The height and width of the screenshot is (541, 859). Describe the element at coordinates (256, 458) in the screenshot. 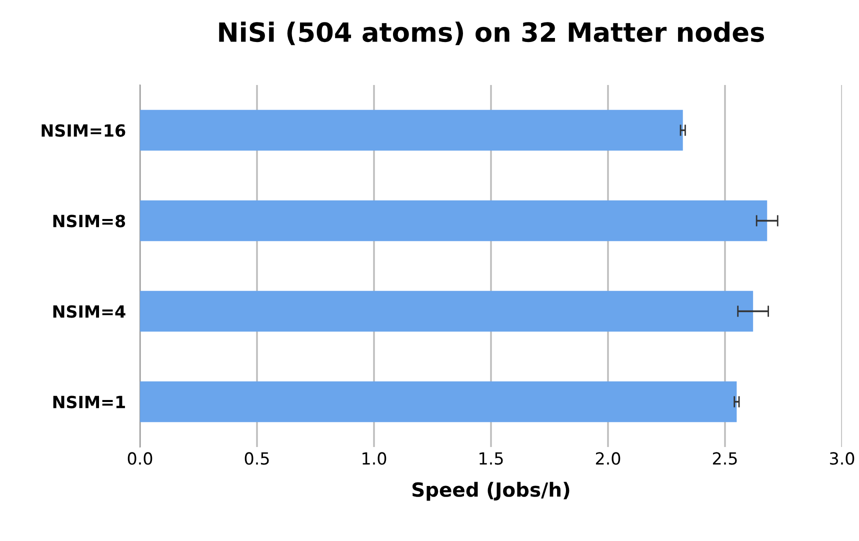

I see `x-tick-label: 0.5` at that location.